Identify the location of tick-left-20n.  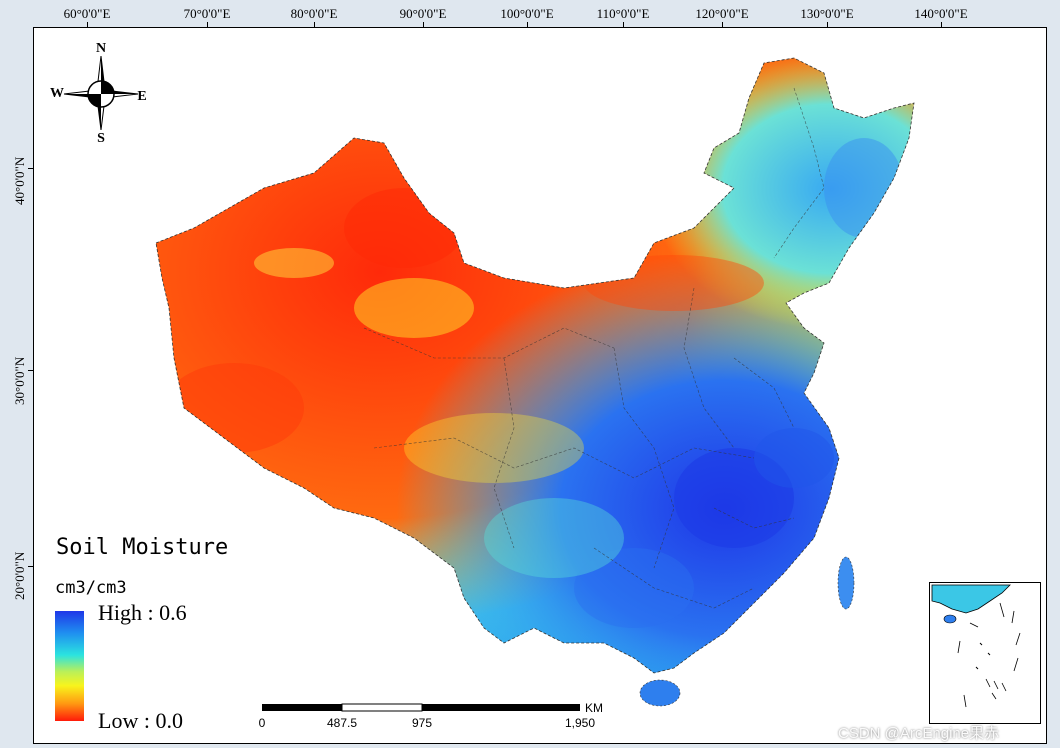
(31, 566).